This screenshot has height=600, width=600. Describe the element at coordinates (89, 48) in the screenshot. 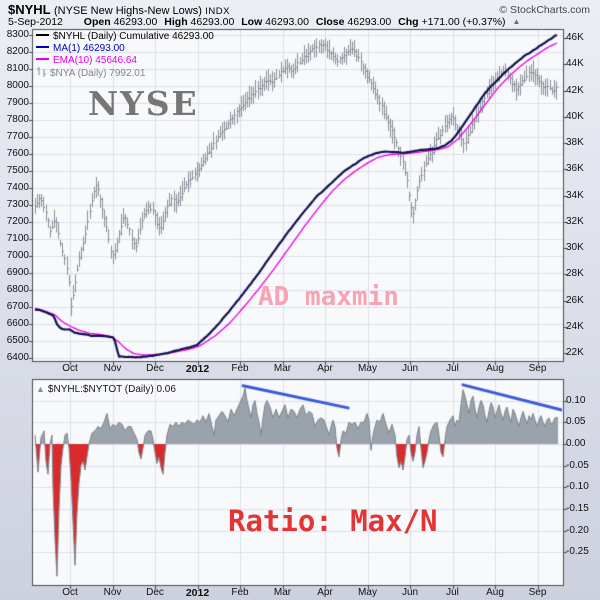

I see `legend-ma-label: MA(1) 46293.00` at that location.